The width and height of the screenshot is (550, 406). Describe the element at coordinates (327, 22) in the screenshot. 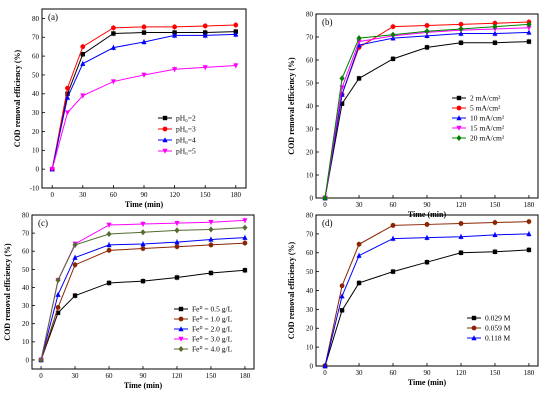

I see `panel-label: (b)` at that location.